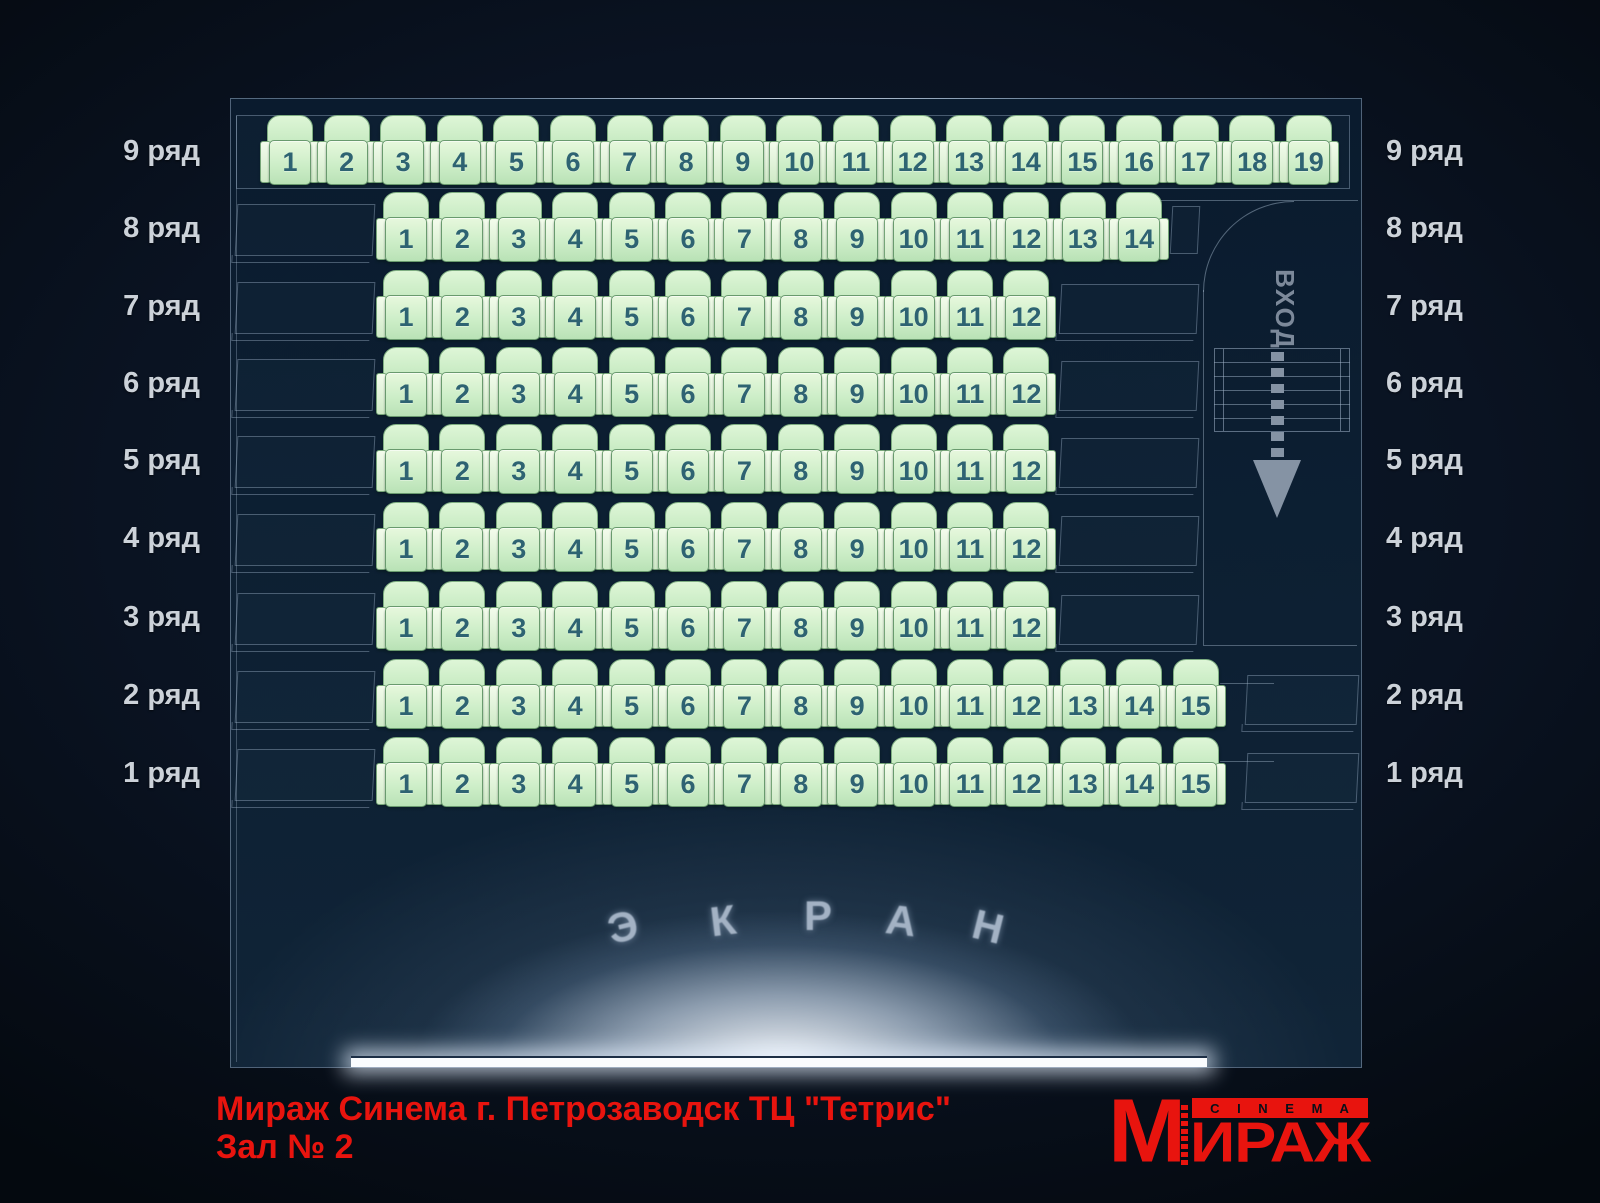  Describe the element at coordinates (1026, 694) in the screenshot. I see `seat-row2-12: 12` at that location.